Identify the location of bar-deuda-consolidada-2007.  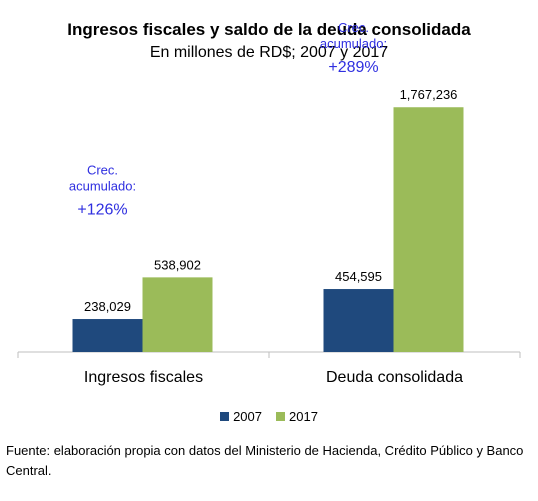
(358, 320).